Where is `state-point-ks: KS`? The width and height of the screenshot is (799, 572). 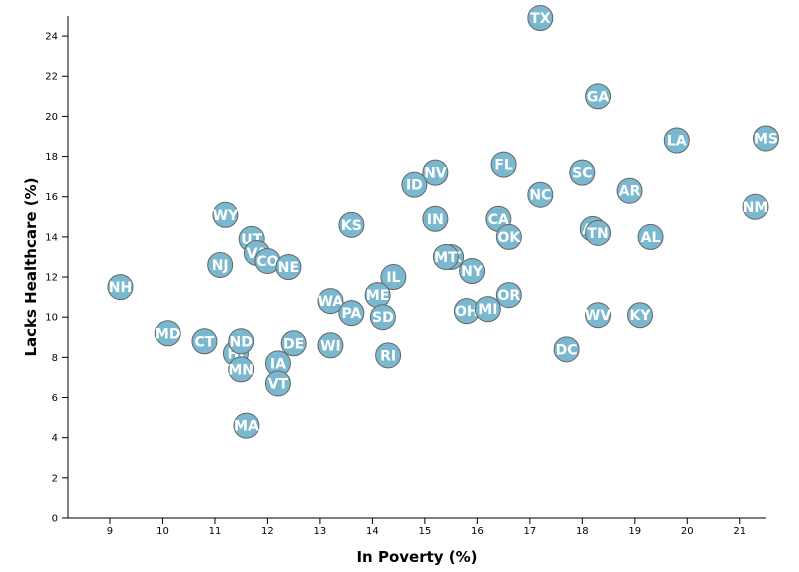 state-point-ks: KS is located at coordinates (351, 224).